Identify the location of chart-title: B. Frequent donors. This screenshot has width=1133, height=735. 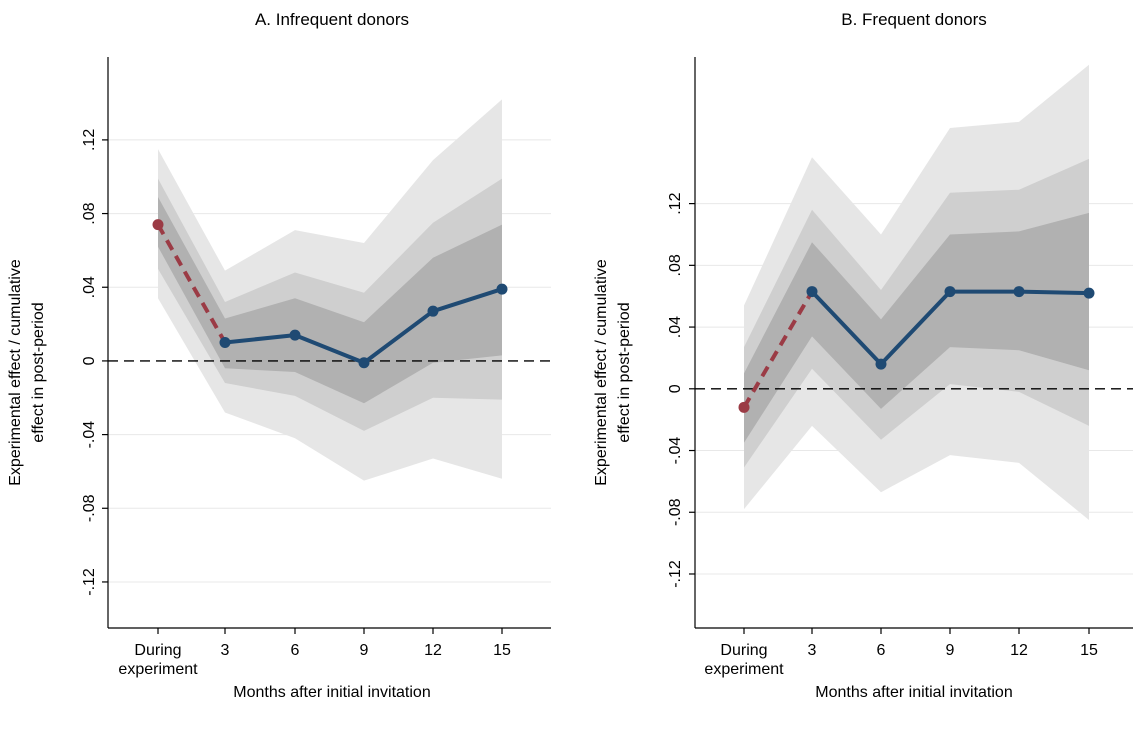
(914, 19).